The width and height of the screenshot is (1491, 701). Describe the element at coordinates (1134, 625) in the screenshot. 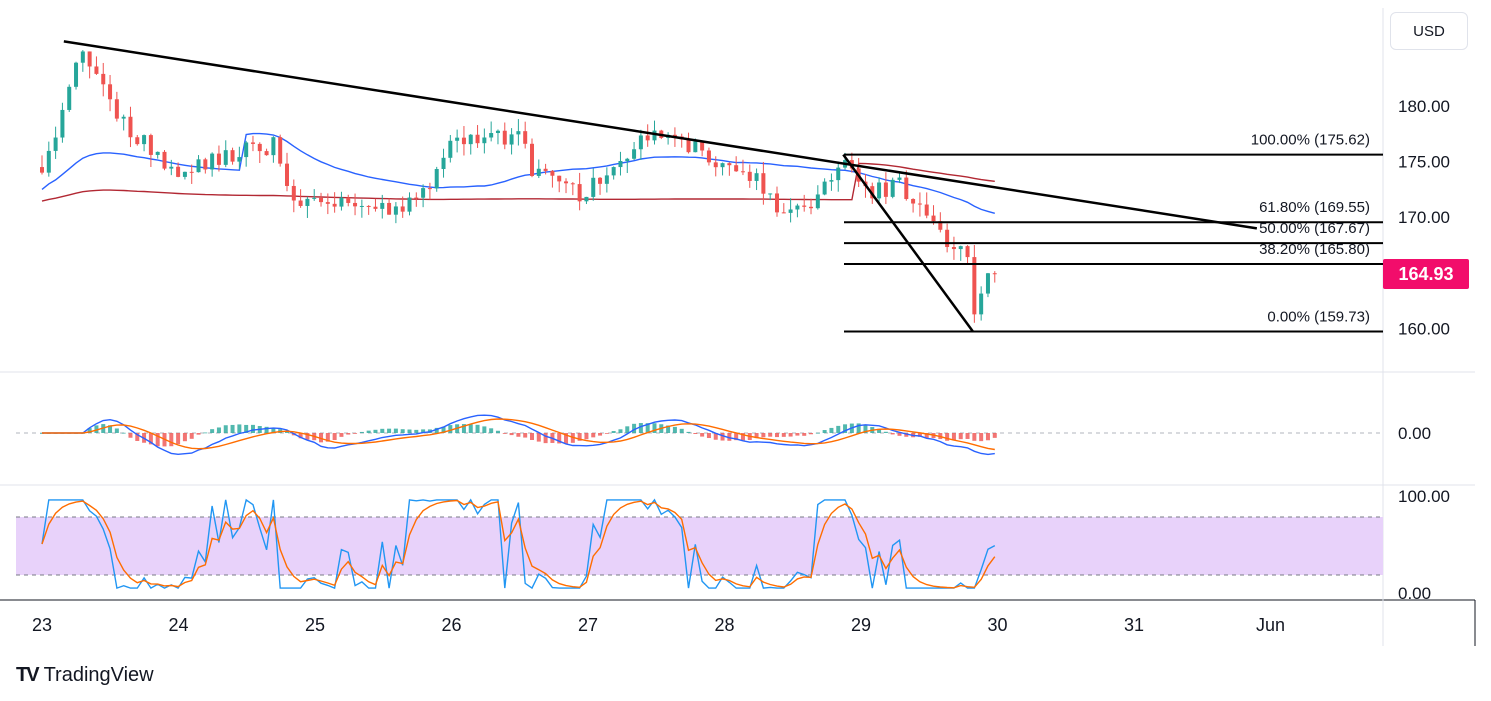

I see `date-tick-label: 31` at that location.